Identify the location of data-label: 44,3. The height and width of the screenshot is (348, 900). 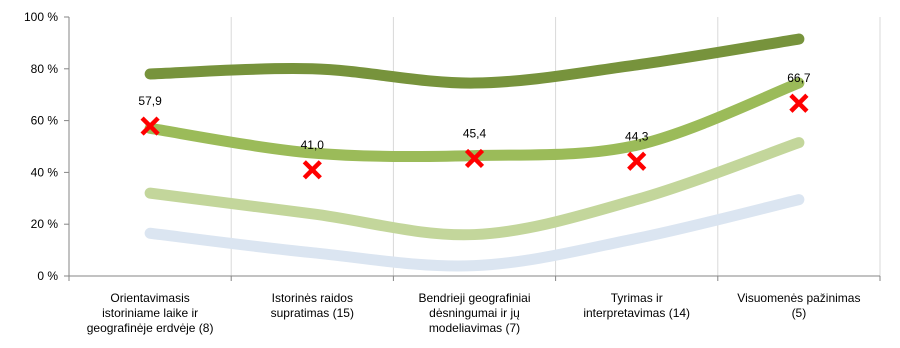
(637, 136).